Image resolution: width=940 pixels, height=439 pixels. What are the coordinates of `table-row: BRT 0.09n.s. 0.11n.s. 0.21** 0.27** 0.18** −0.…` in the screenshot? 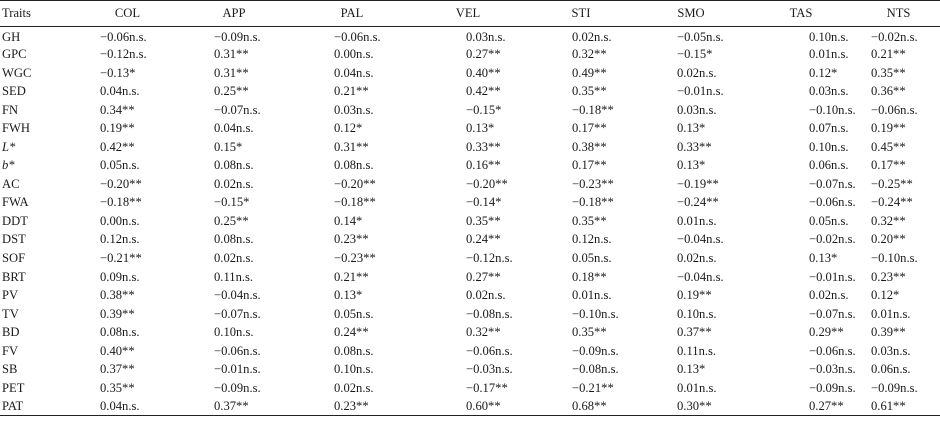 It's located at (470, 277).